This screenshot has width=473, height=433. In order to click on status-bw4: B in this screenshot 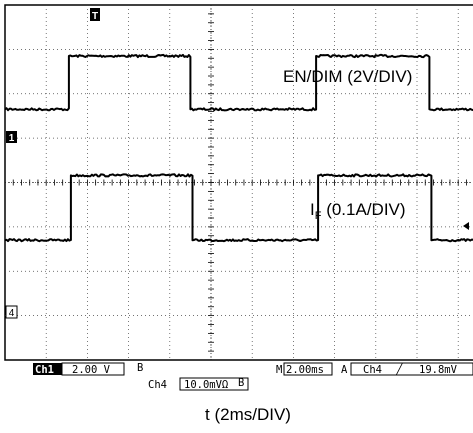, I will do `click(241, 383)`.